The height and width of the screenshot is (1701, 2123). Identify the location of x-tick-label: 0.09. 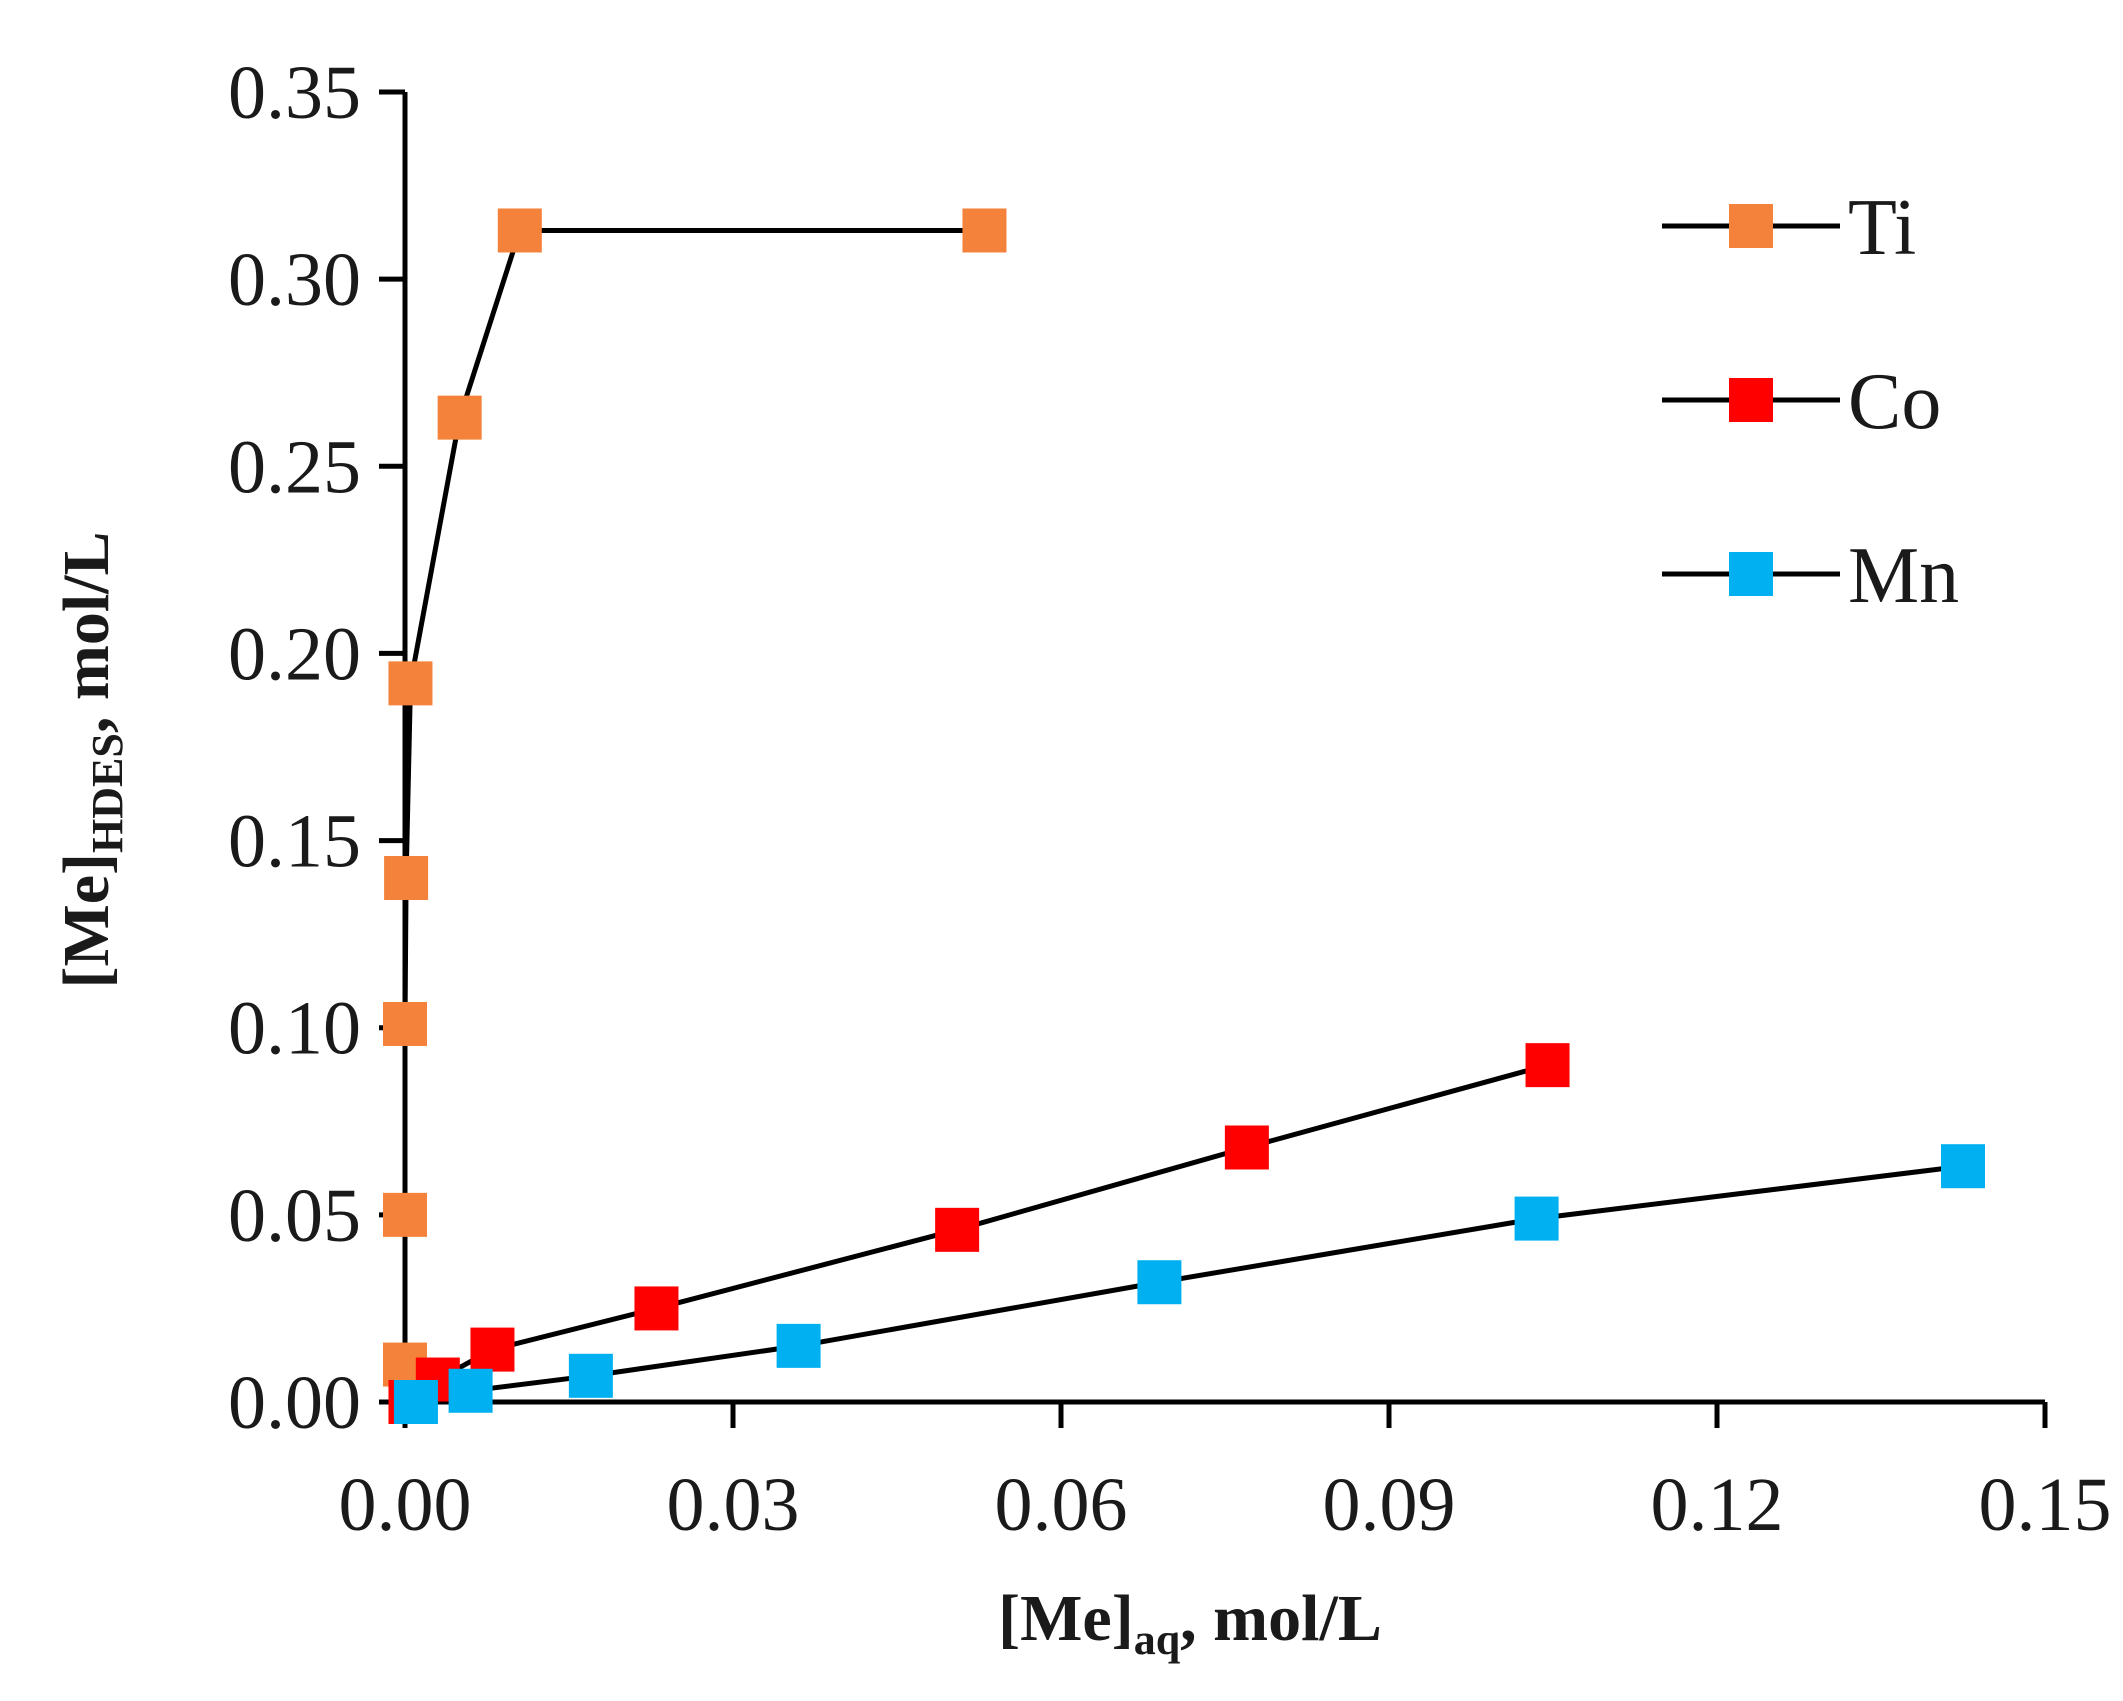
(1389, 1505).